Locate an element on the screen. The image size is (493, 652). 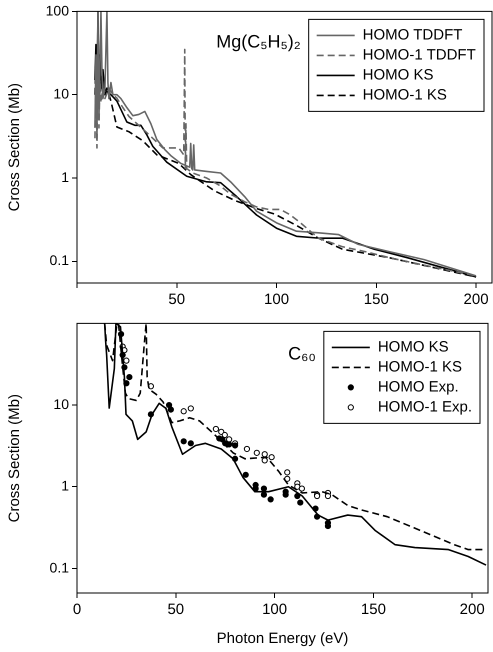
annotation: C₆₀ is located at coordinates (302, 353).